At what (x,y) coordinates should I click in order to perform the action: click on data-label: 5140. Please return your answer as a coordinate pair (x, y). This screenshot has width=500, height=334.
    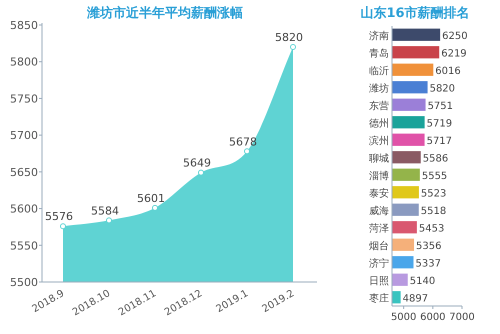
    Looking at the image, I should click on (423, 281).